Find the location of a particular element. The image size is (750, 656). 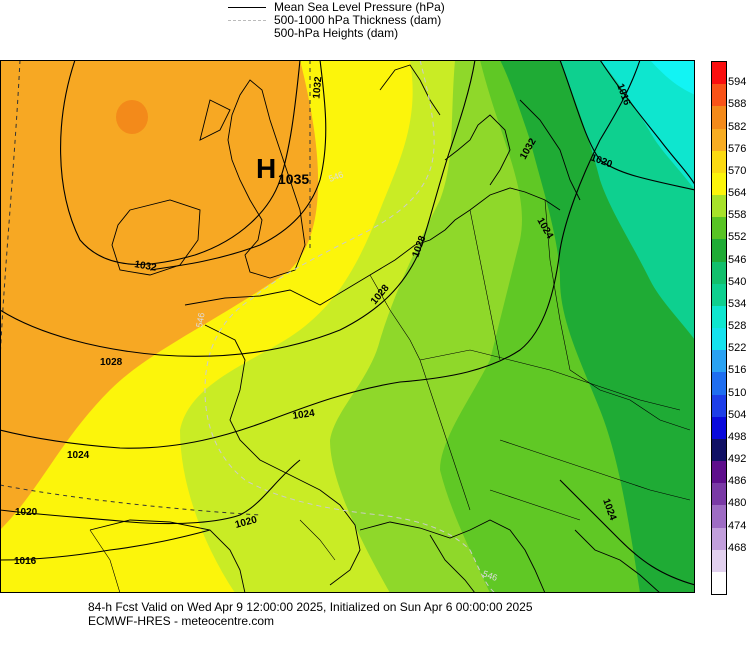

legend-label: 500-1000 hPa Thickness (dam) is located at coordinates (358, 20).